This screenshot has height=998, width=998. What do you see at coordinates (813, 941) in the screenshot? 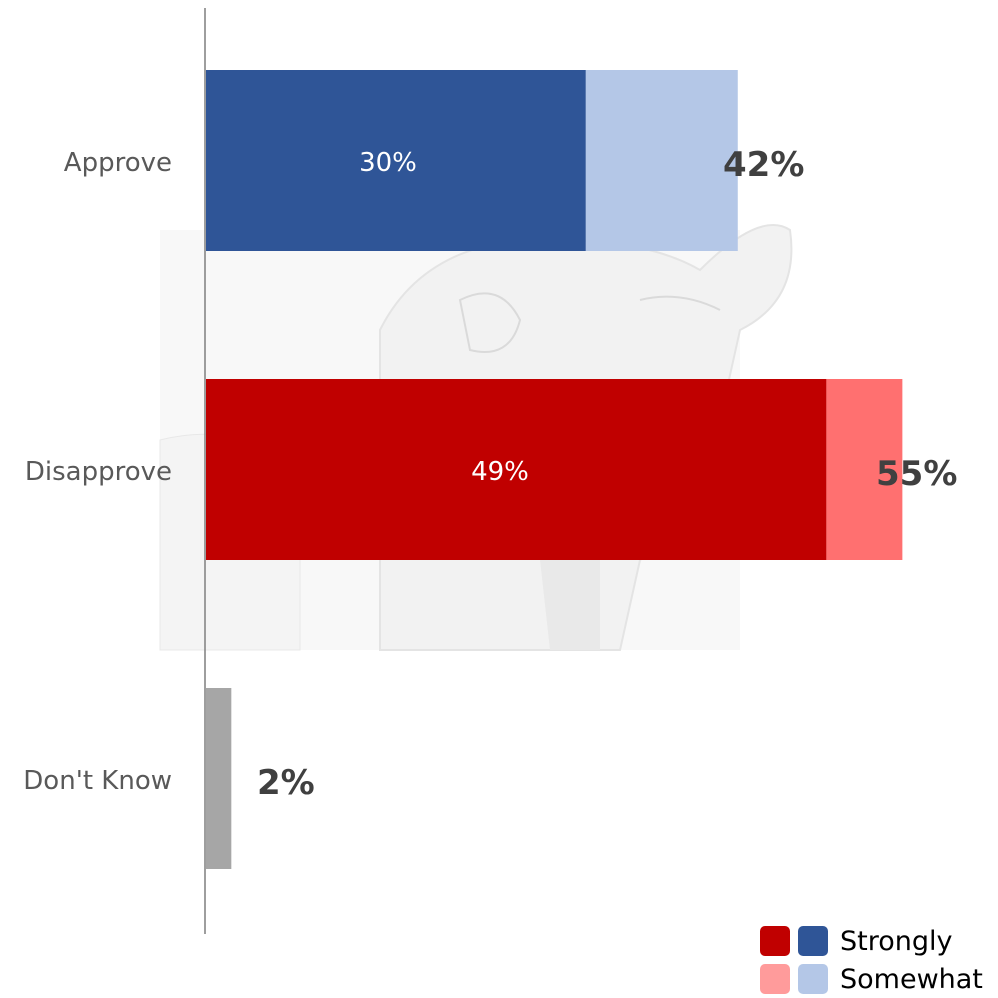
I see `legend-swatch-approve-strongly` at bounding box center [813, 941].